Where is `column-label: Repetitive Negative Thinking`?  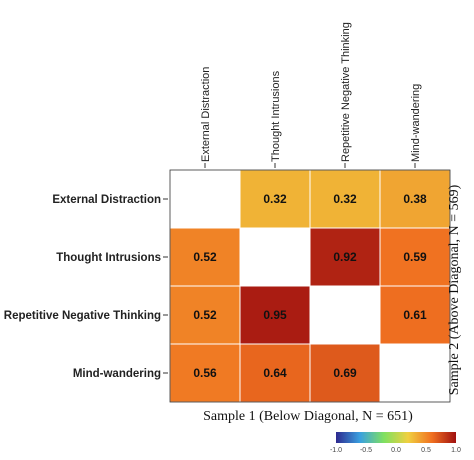
column-label: Repetitive Negative Thinking is located at coordinates (346, 92).